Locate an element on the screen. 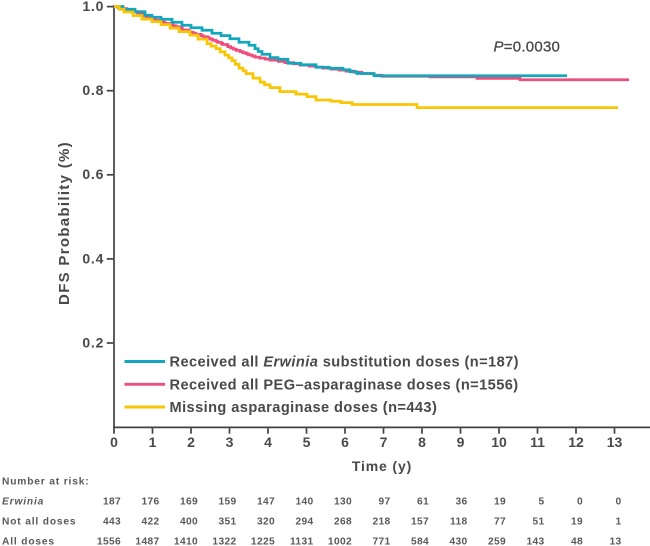 Image resolution: width=650 pixels, height=546 pixels. svg-text: 422 is located at coordinates (150, 522).